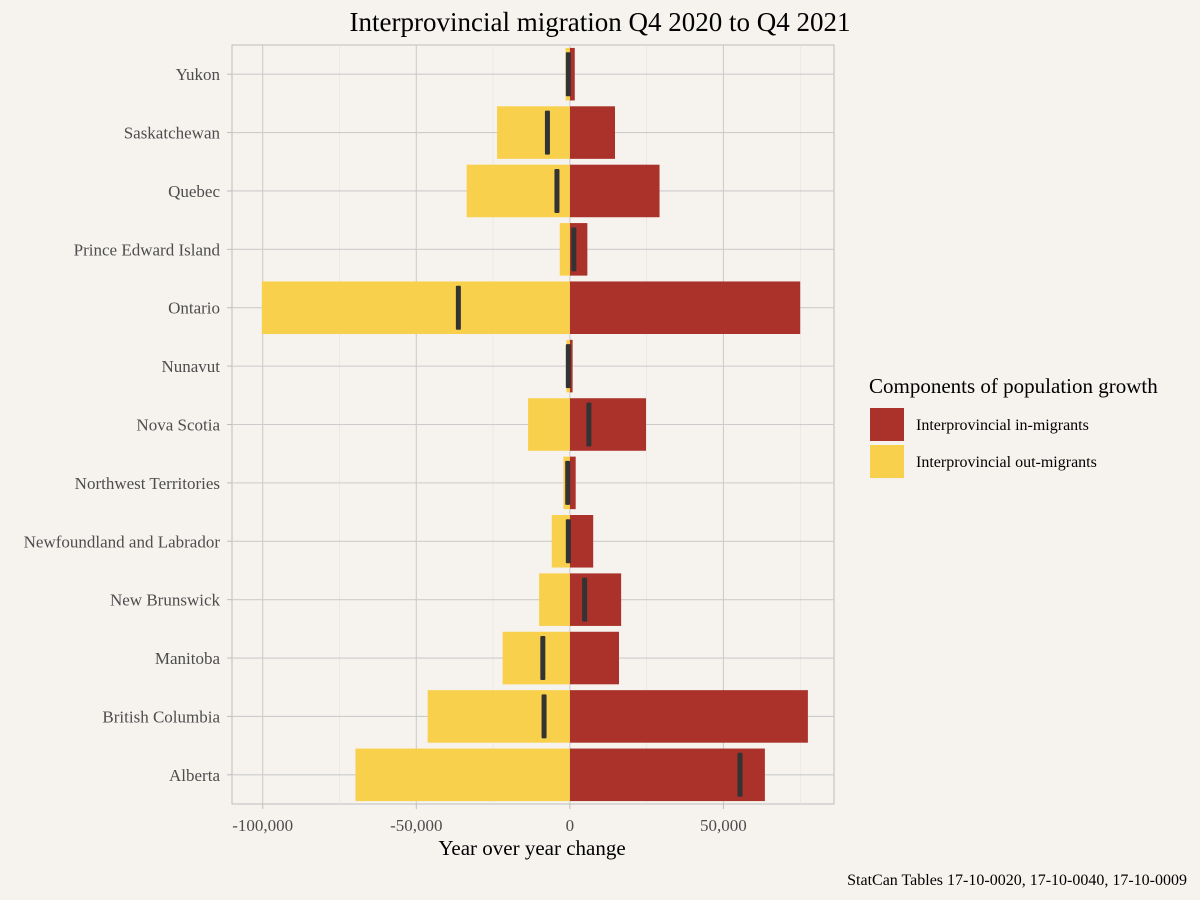  I want to click on x-tick-label: 50,000, so click(723, 825).